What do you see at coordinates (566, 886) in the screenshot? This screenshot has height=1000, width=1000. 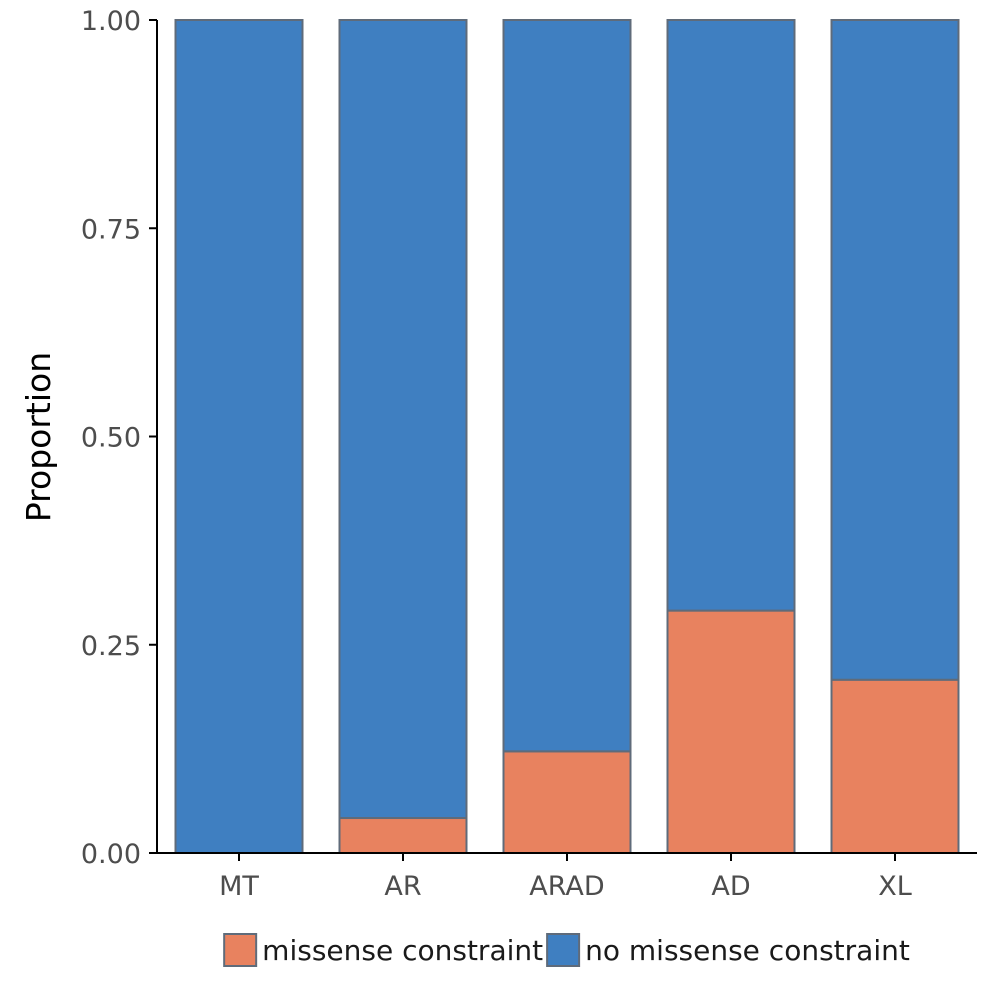 I see `x-tick-label: ARAD` at bounding box center [566, 886].